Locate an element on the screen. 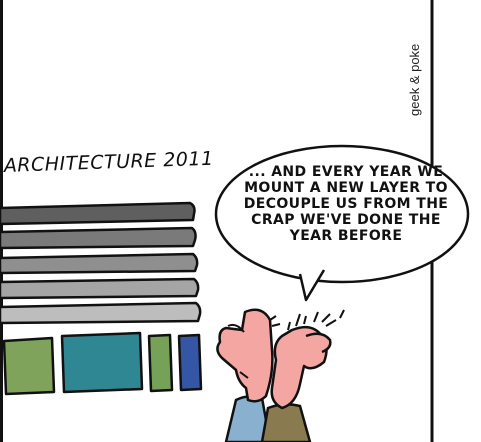 Image resolution: width=481 pixels, height=442 pixels. character-left-hair is located at coordinates (275, 321).